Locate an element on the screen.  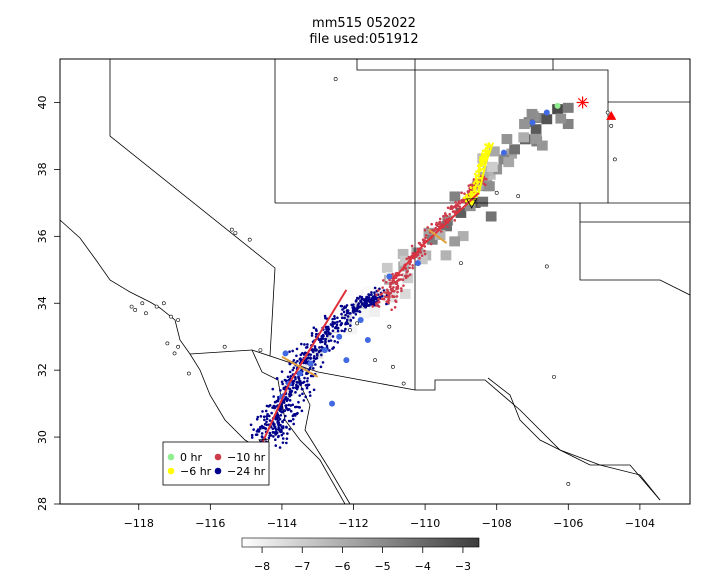
chart-subtitle: file used:051912 is located at coordinates (363, 39).